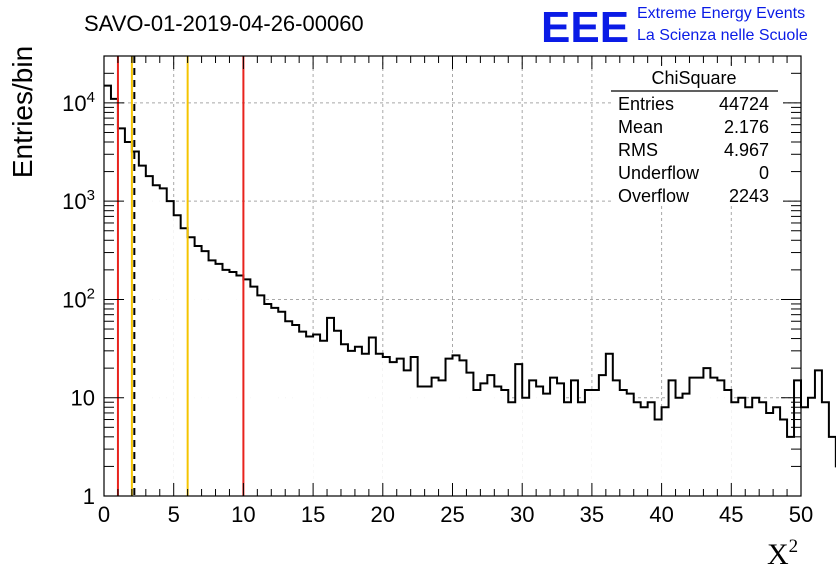 This screenshot has height=572, width=836. What do you see at coordinates (22, 112) in the screenshot?
I see `y-axis-title: Entries/bin` at bounding box center [22, 112].